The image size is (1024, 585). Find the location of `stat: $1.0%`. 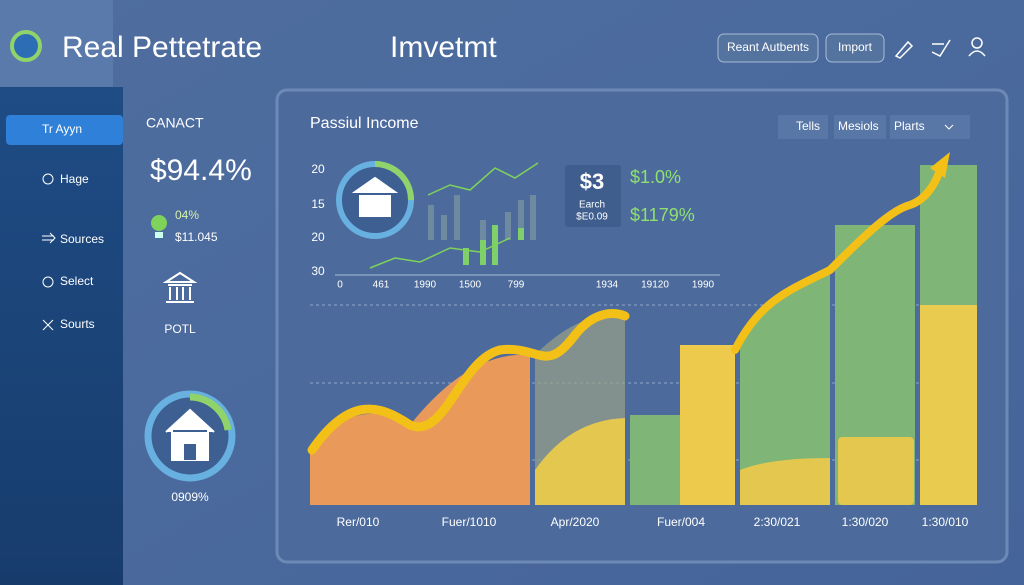

stat: $1.0% is located at coordinates (655, 177).